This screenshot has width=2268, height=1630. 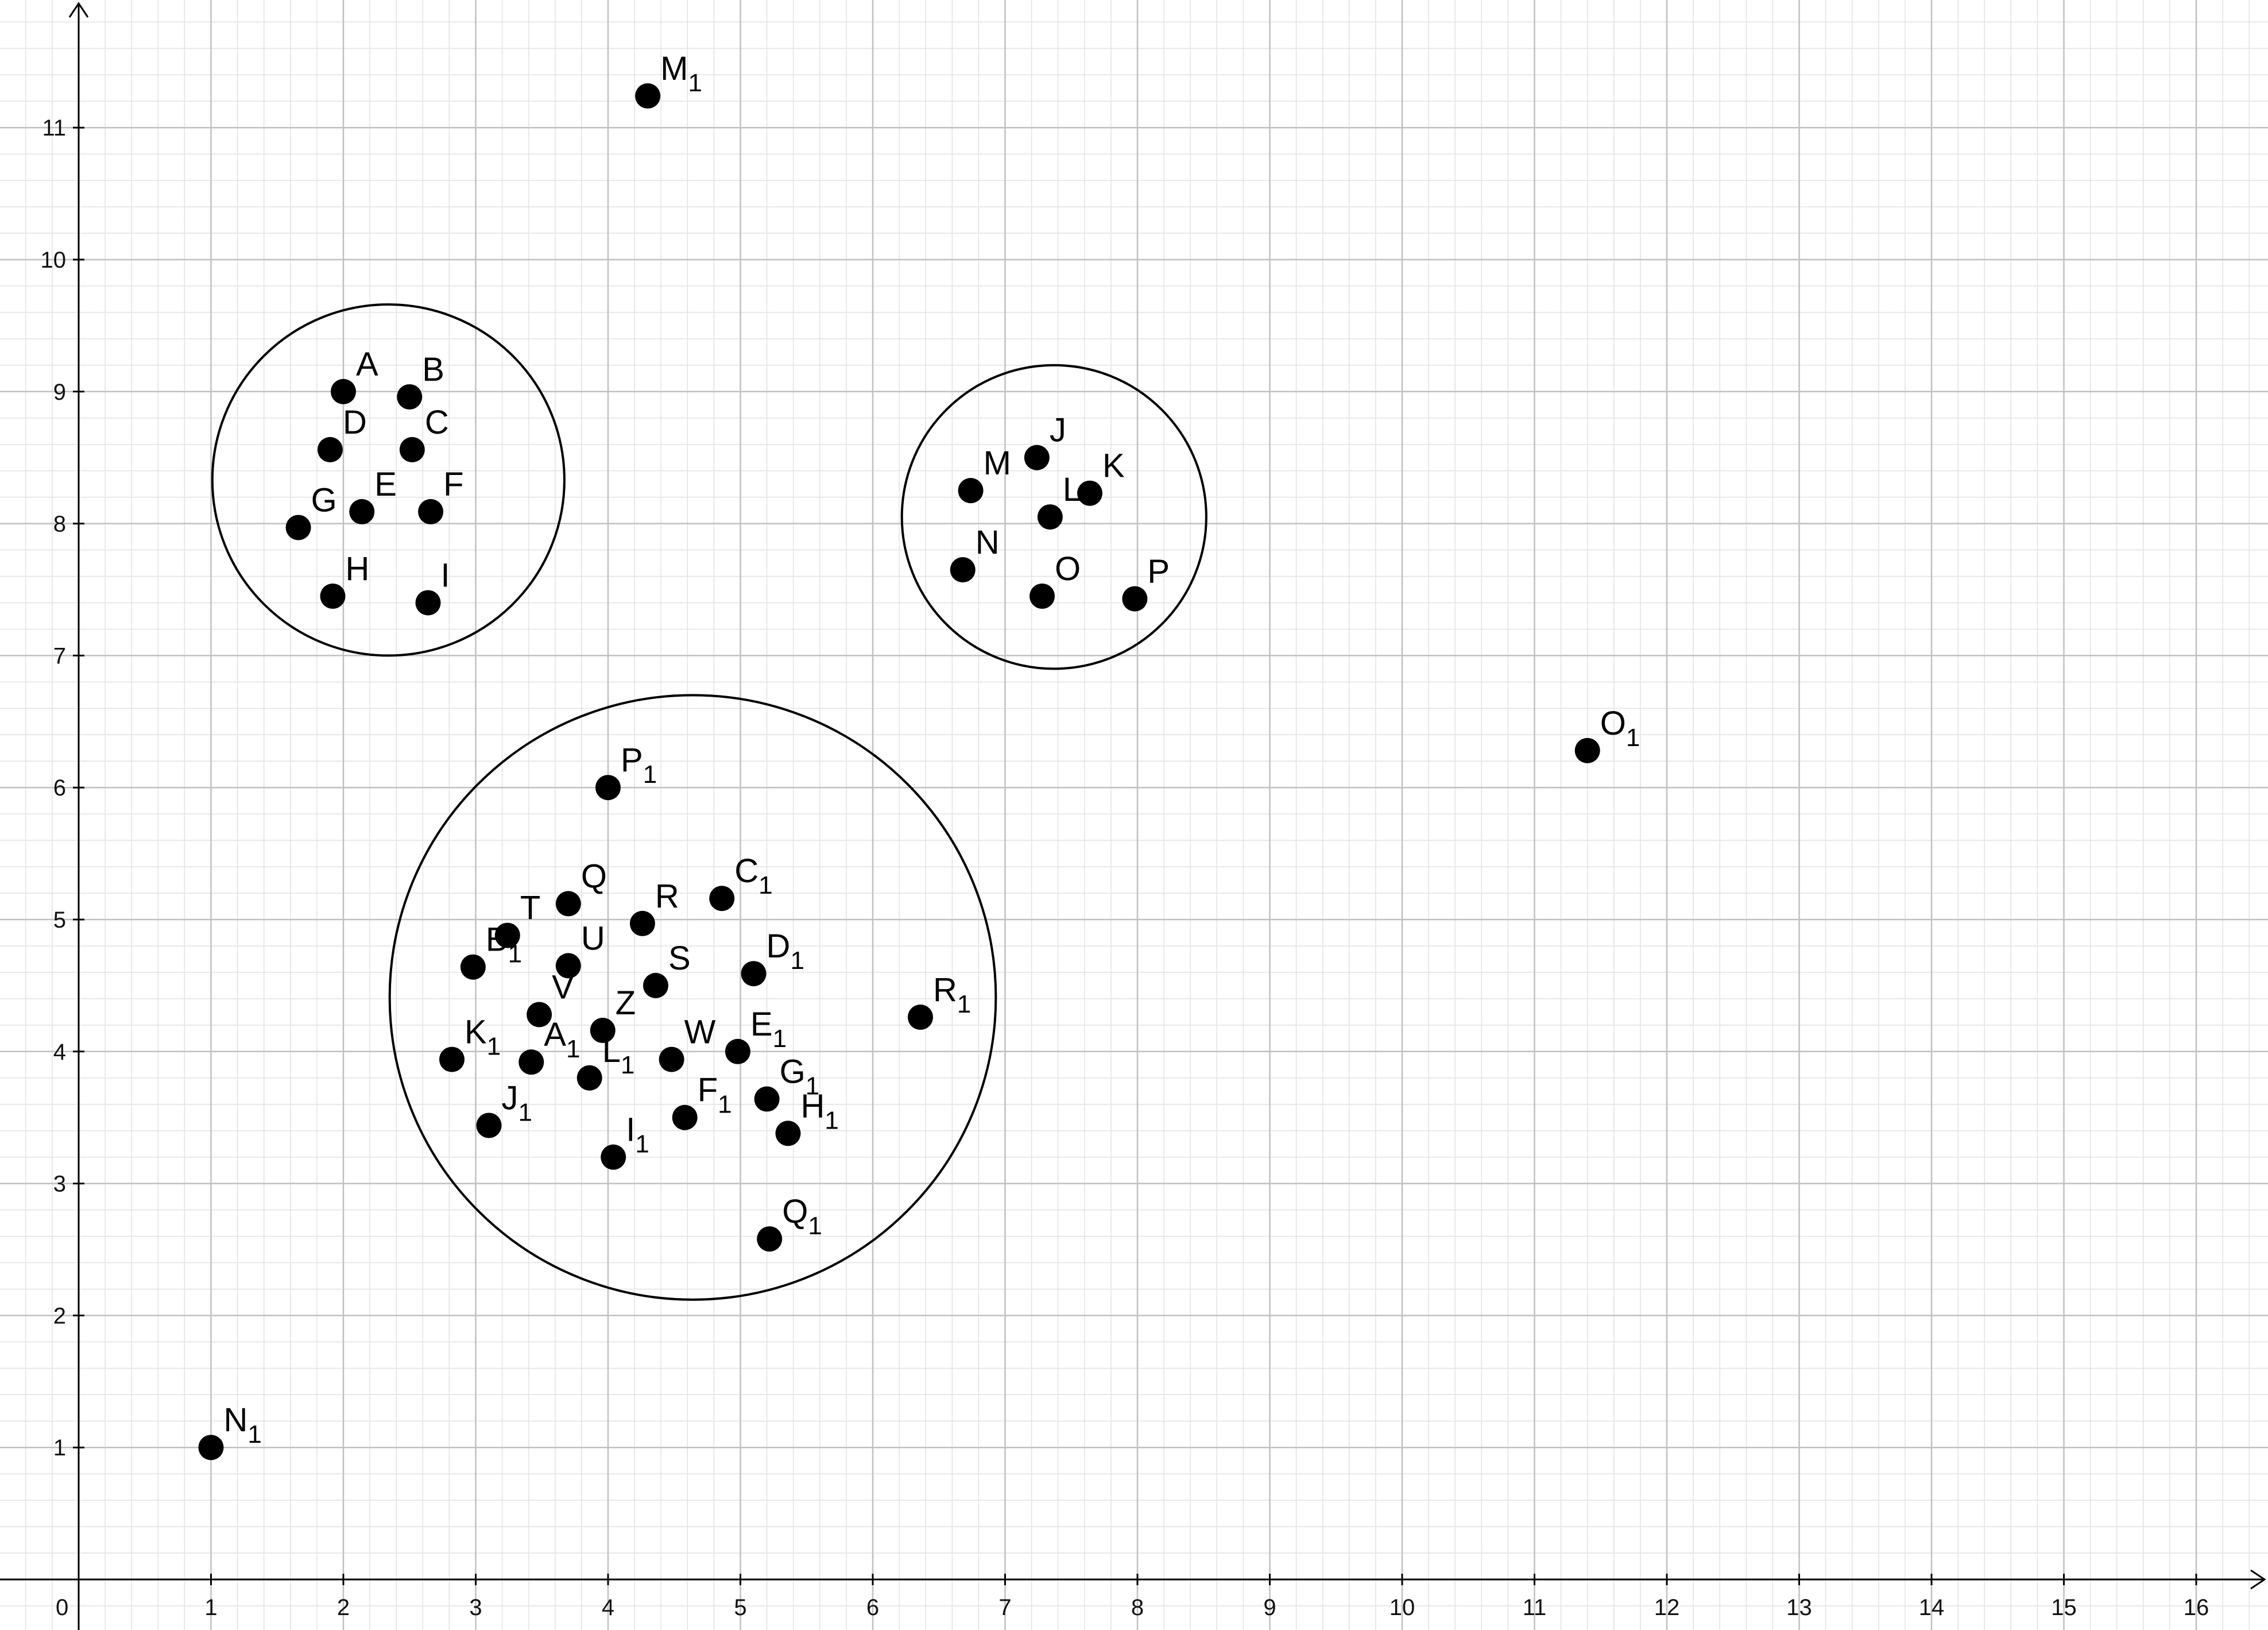 What do you see at coordinates (59, 1448) in the screenshot?
I see `y-tick-label: 1` at bounding box center [59, 1448].